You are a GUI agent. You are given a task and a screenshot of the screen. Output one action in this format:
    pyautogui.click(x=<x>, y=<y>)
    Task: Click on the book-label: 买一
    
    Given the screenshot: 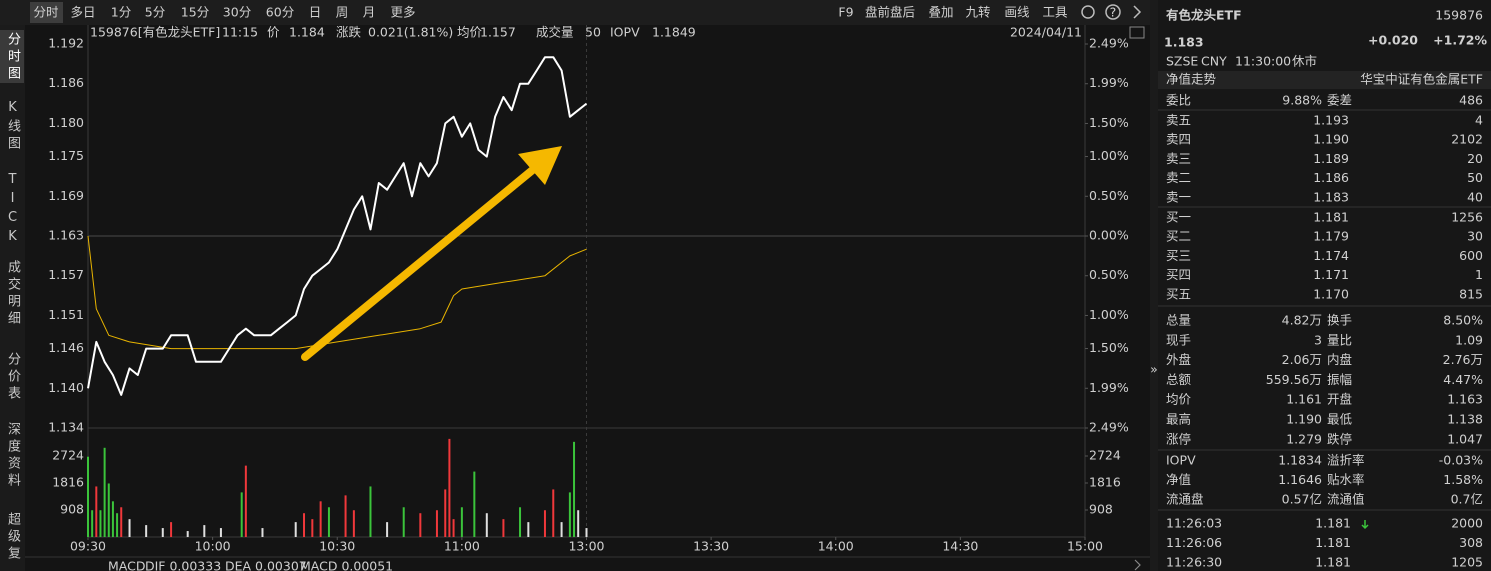 What is the action you would take?
    pyautogui.click(x=1178, y=217)
    